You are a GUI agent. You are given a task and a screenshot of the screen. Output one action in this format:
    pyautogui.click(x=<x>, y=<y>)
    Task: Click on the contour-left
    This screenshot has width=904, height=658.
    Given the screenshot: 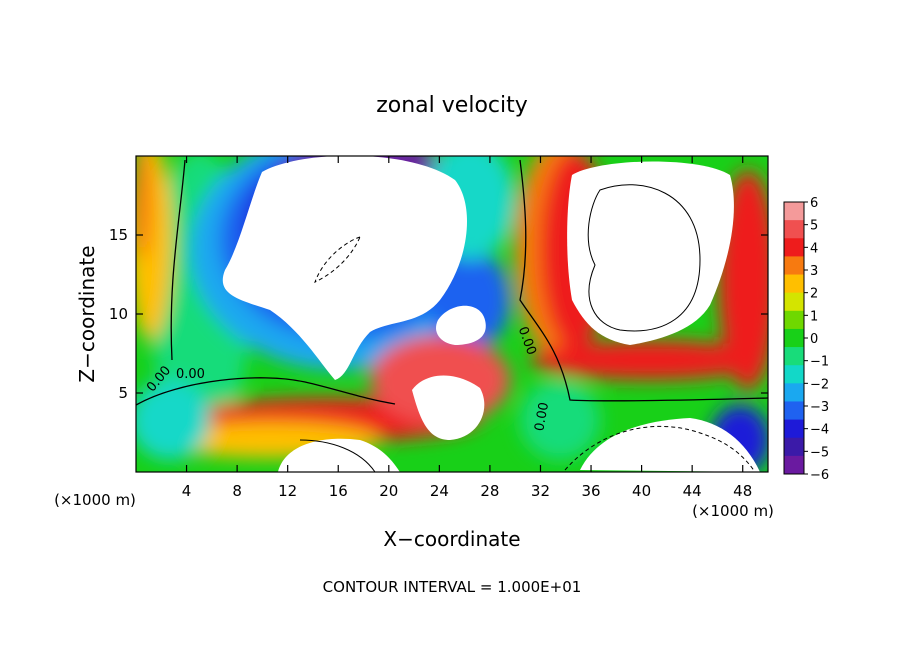 What is the action you would take?
    pyautogui.click(x=178, y=260)
    